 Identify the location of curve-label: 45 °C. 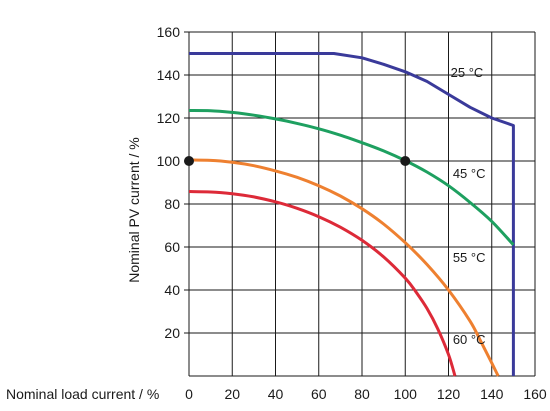
(469, 173).